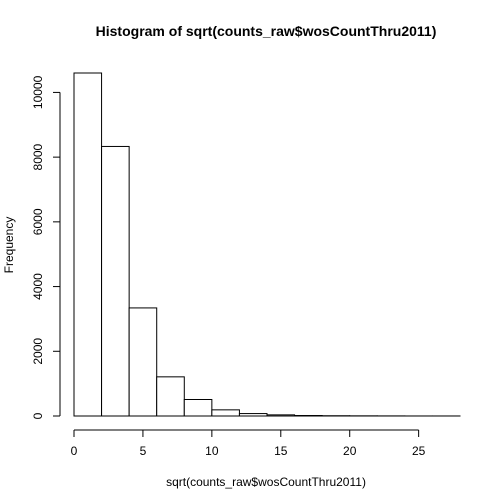 The image size is (504, 504). I want to click on y-tick-label: 0, so click(38, 415).